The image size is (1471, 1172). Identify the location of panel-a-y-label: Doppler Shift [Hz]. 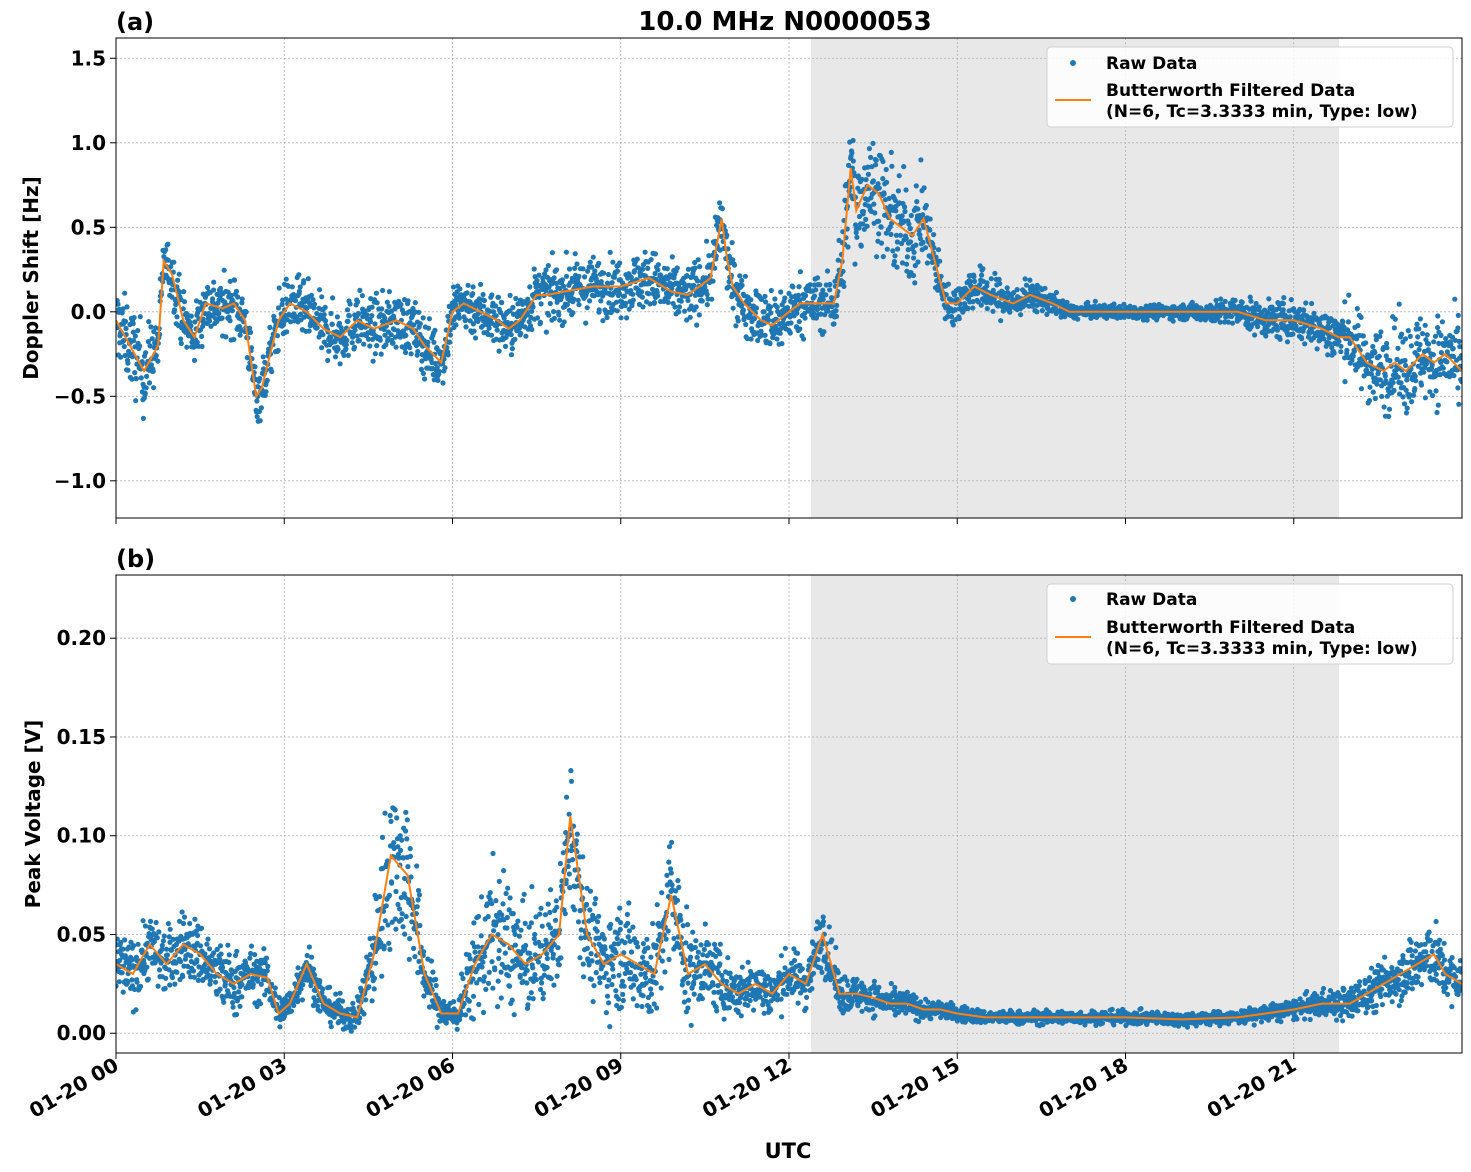
(31, 278).